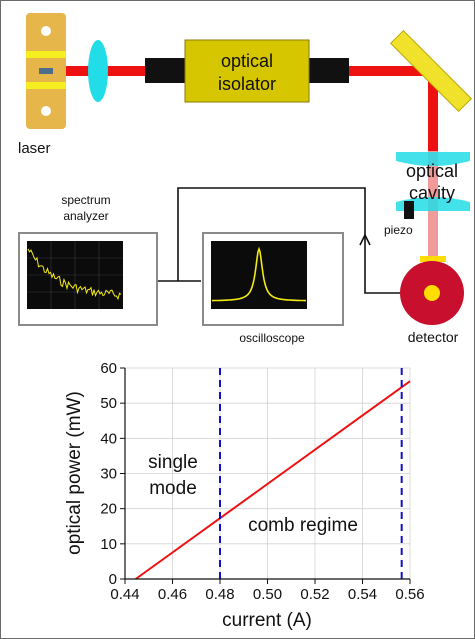  I want to click on cavity-mirror-bottom, so click(433, 204).